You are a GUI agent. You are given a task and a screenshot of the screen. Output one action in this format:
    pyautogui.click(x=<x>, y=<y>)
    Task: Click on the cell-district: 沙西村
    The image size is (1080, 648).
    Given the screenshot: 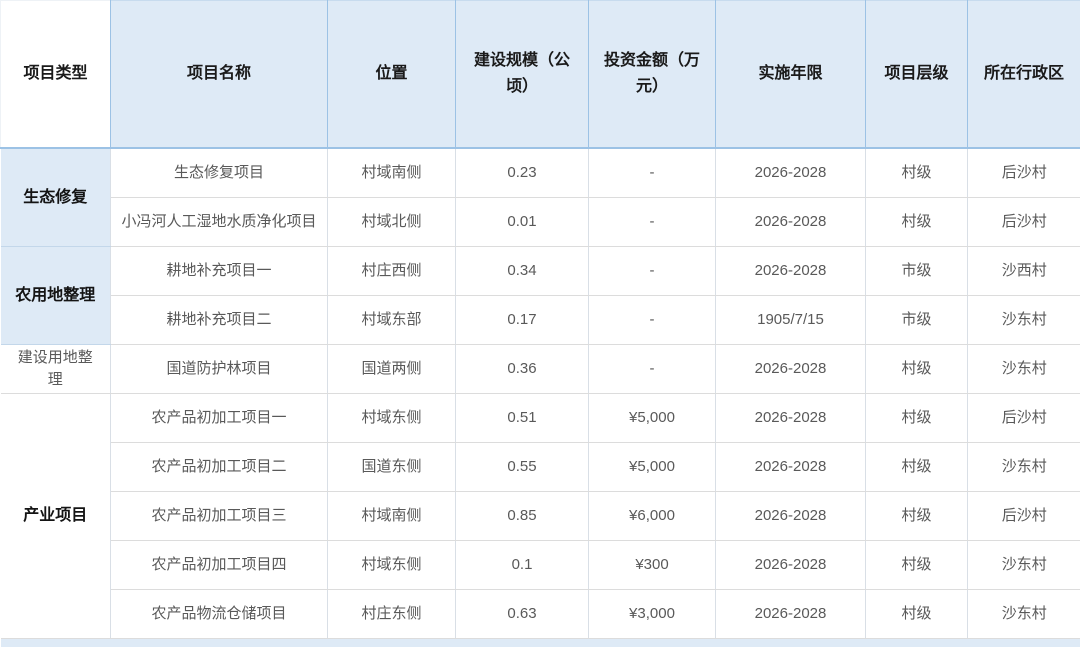 What is the action you would take?
    pyautogui.click(x=1023, y=271)
    